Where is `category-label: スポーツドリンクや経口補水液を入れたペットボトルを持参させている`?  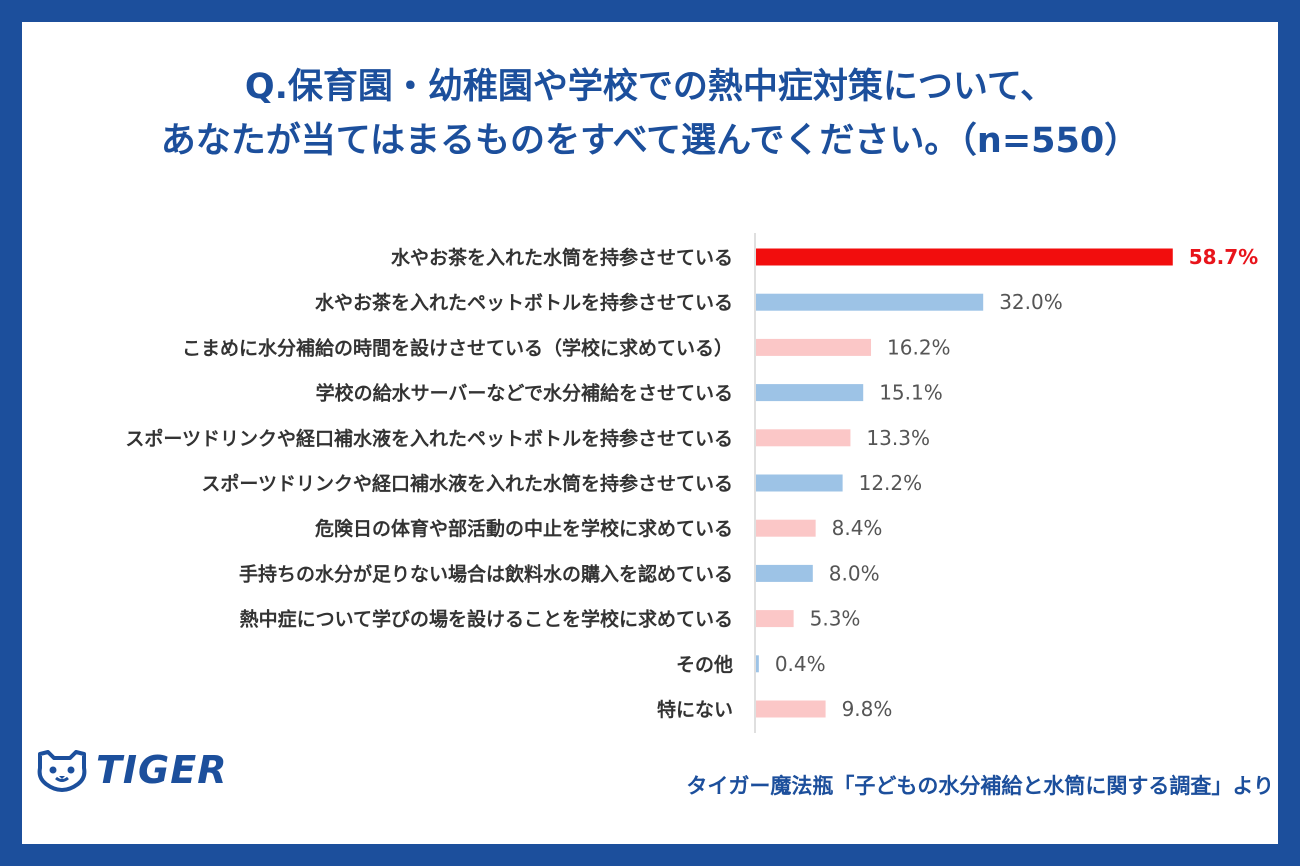
category-label: スポーツドリンクや経口補水液を入れたペットボトルを持参させている is located at coordinates (429, 438).